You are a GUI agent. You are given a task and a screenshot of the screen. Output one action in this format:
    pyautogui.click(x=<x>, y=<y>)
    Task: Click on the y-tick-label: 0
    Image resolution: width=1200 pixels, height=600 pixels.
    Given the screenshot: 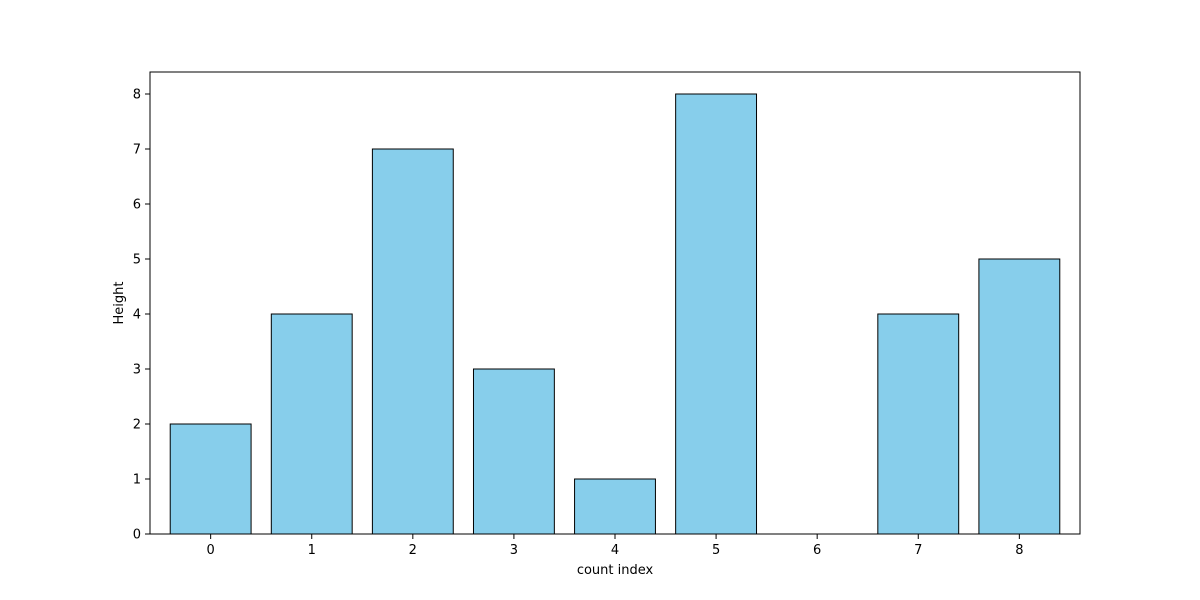 What is the action you would take?
    pyautogui.click(x=137, y=535)
    